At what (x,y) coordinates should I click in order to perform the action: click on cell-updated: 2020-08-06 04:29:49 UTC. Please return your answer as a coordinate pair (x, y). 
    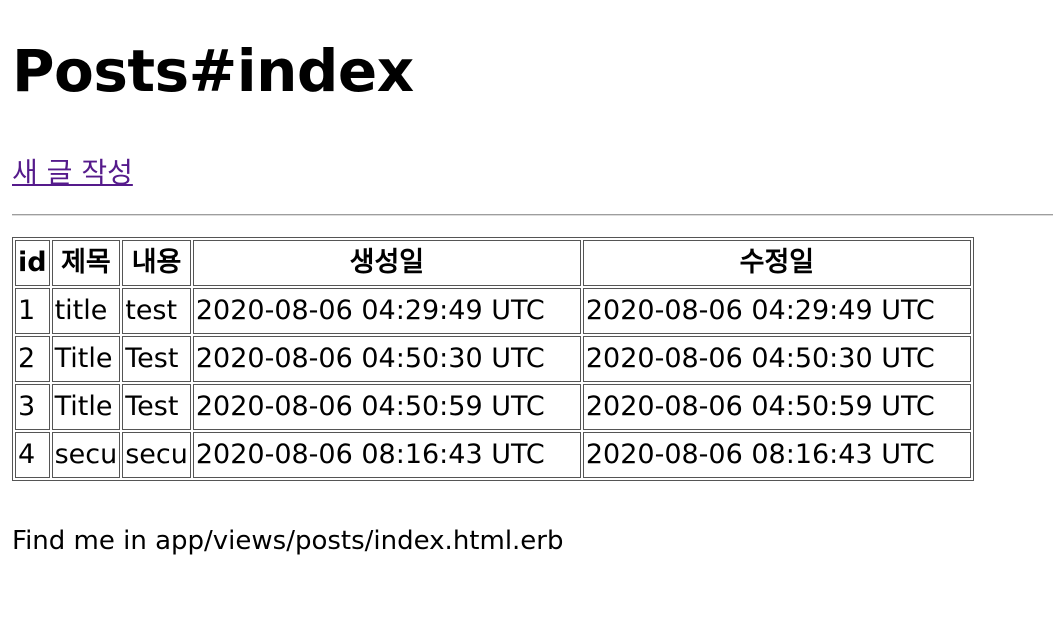
    Looking at the image, I should click on (776, 311).